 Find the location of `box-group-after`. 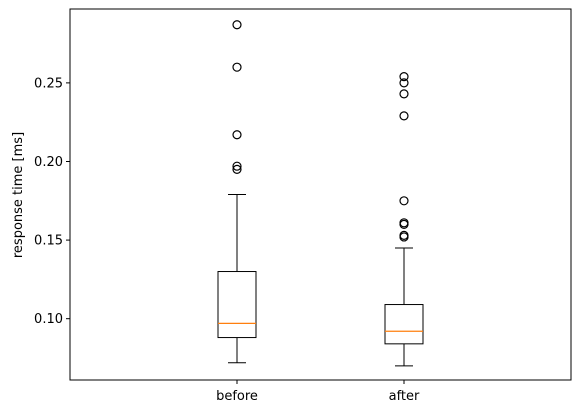

box-group-after is located at coordinates (404, 219).